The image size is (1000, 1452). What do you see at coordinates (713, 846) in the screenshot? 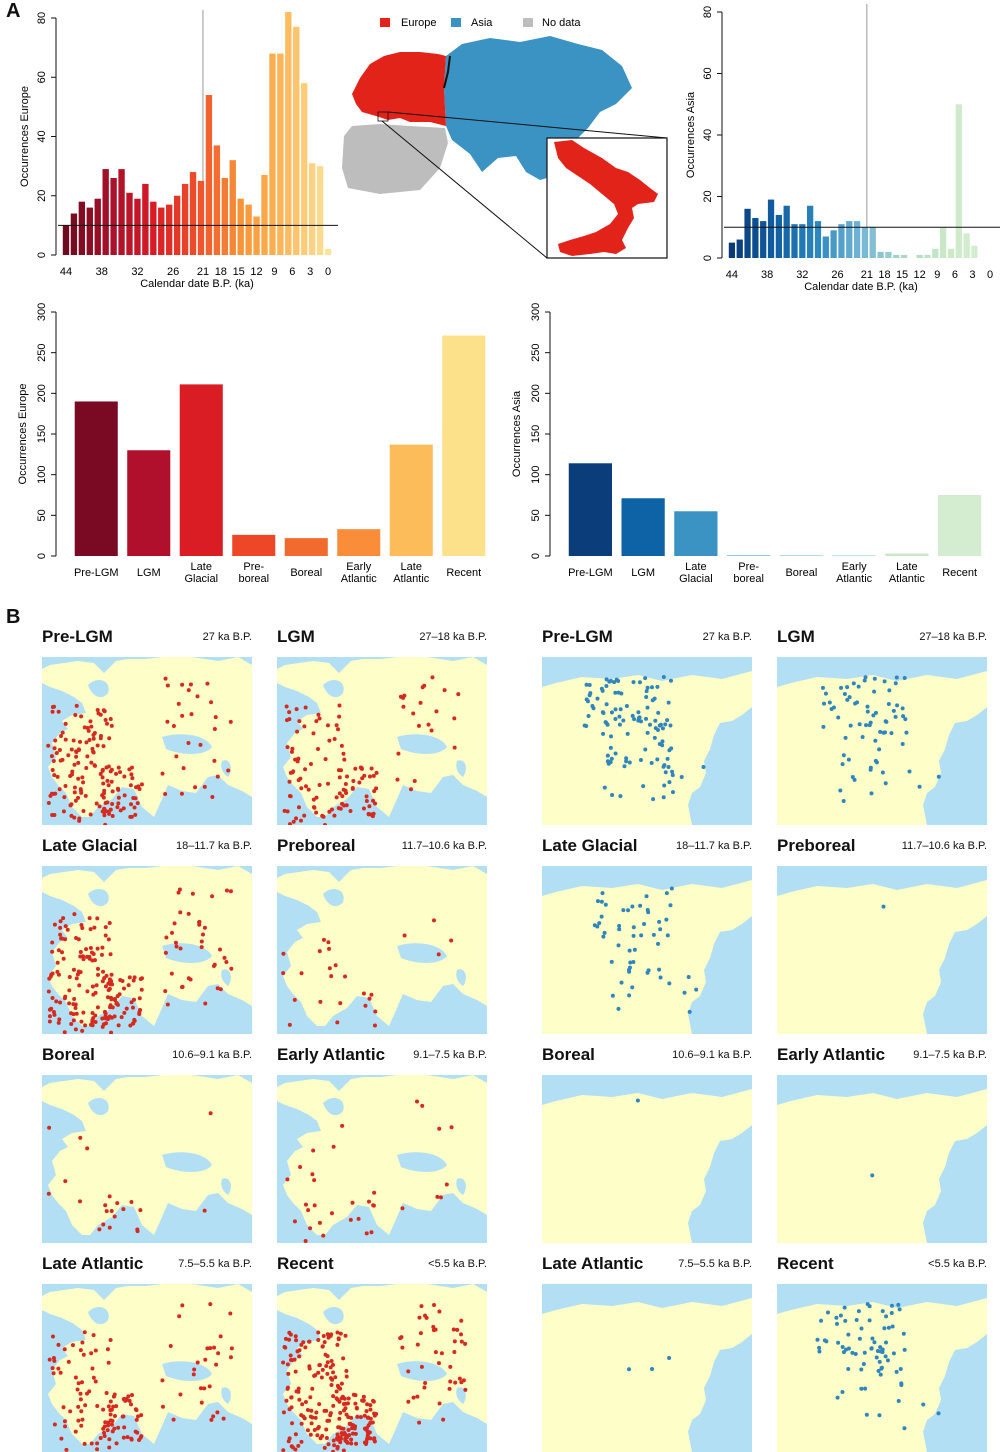
I see `asia-map-period-range: 18–11.7 ka B.P.` at bounding box center [713, 846].